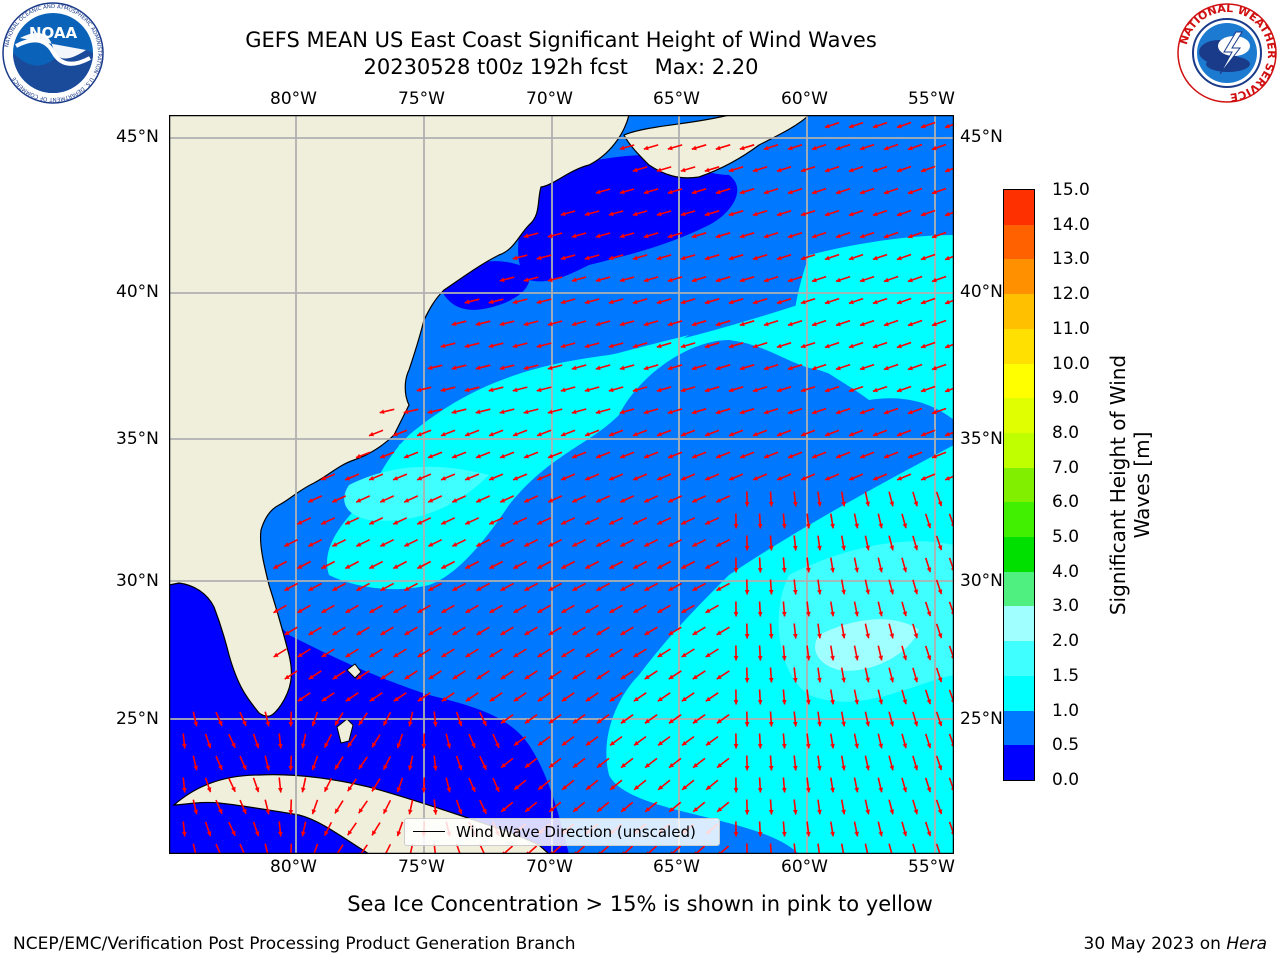 Image resolution: width=1280 pixels, height=960 pixels. I want to click on noaa-logo-text: NOAA, so click(53, 33).